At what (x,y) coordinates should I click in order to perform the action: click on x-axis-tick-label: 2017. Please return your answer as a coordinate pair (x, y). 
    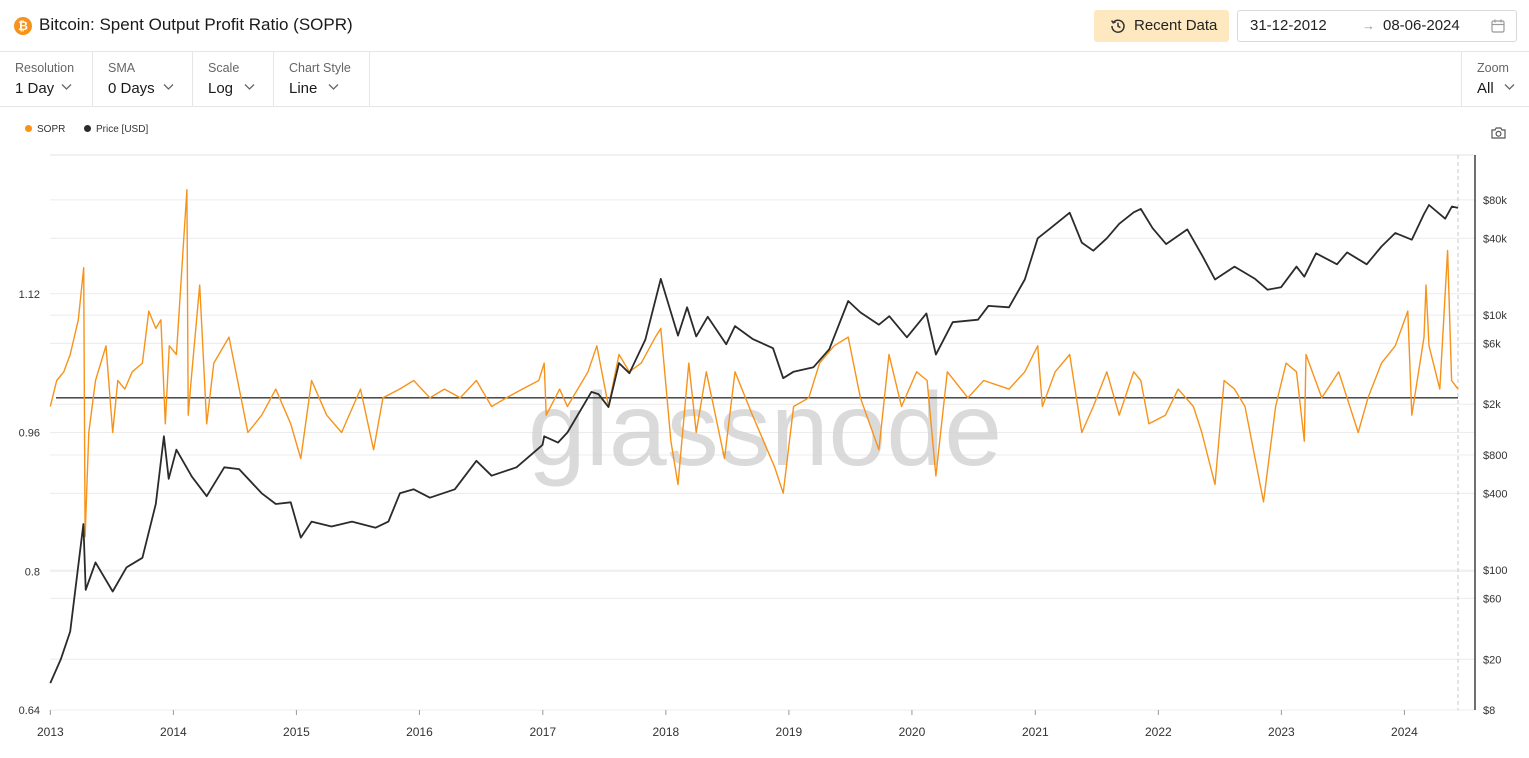
    Looking at the image, I should click on (542, 732).